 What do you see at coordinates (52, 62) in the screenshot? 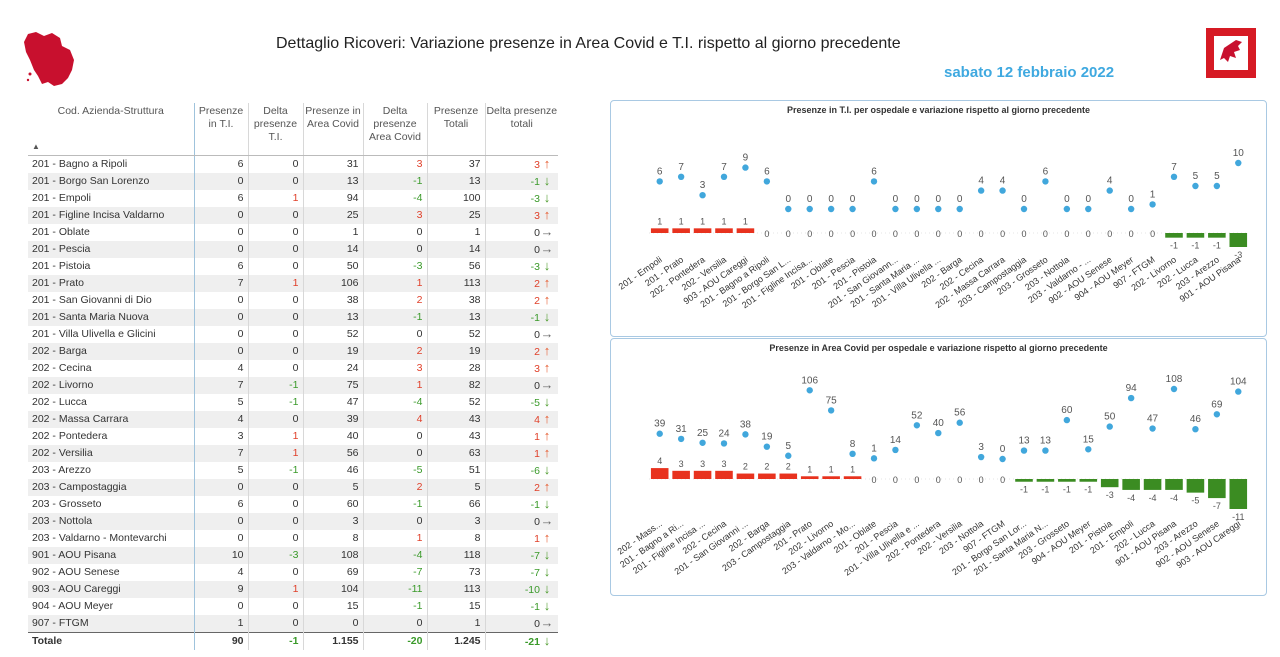
I see `tuscany-map-logo` at bounding box center [52, 62].